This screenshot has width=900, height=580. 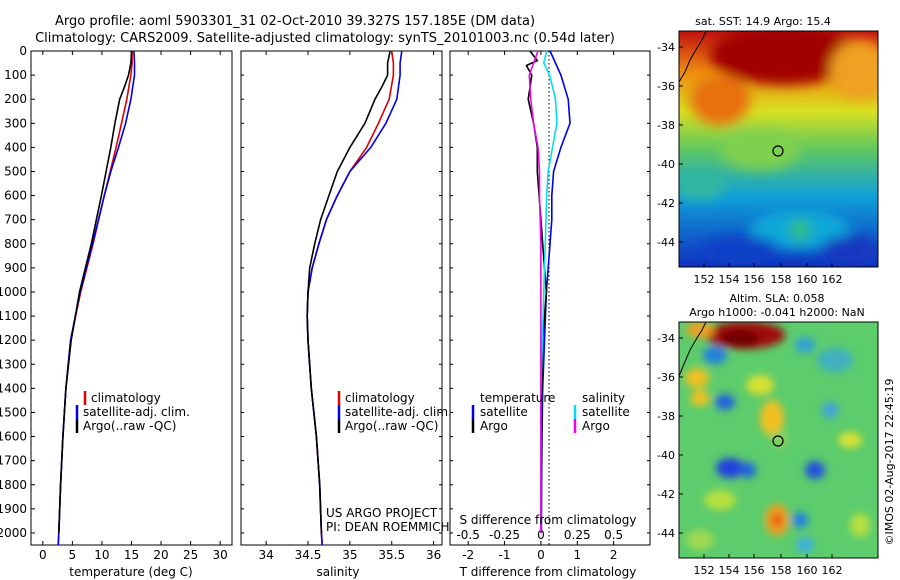 What do you see at coordinates (505, 555) in the screenshot?
I see `x-tick-label: -1` at bounding box center [505, 555].